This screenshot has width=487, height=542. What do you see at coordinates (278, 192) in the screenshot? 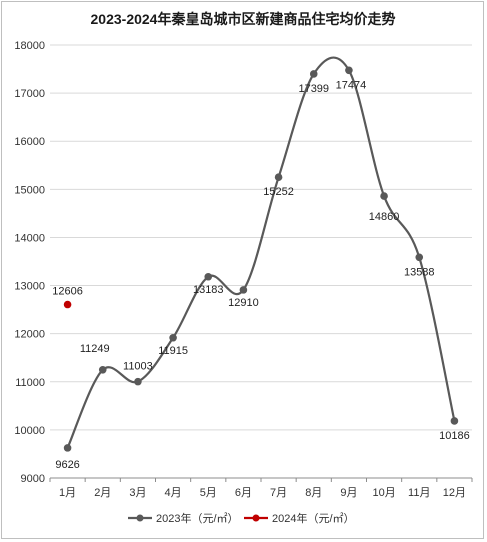
I see `data-label: 15252` at bounding box center [278, 192].